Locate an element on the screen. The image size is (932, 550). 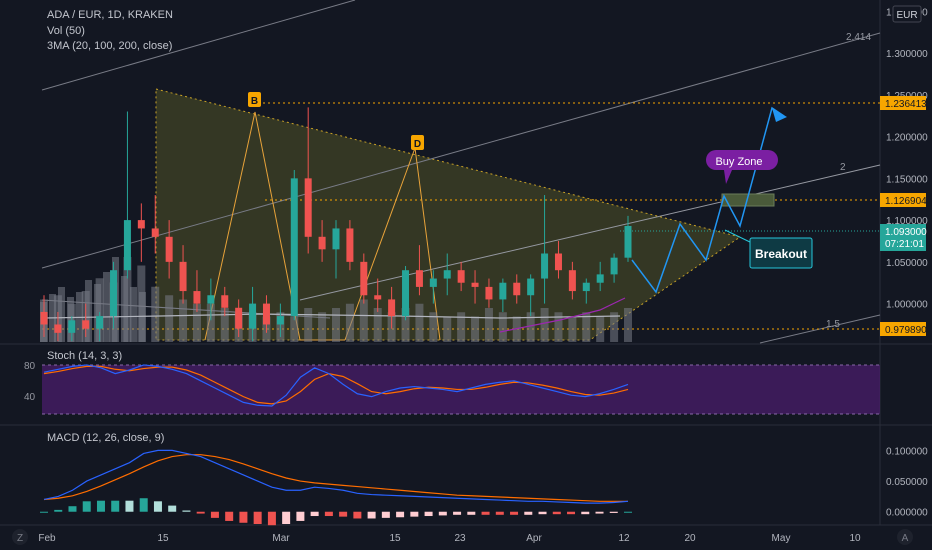
currency-badge is located at coordinates (907, 14).